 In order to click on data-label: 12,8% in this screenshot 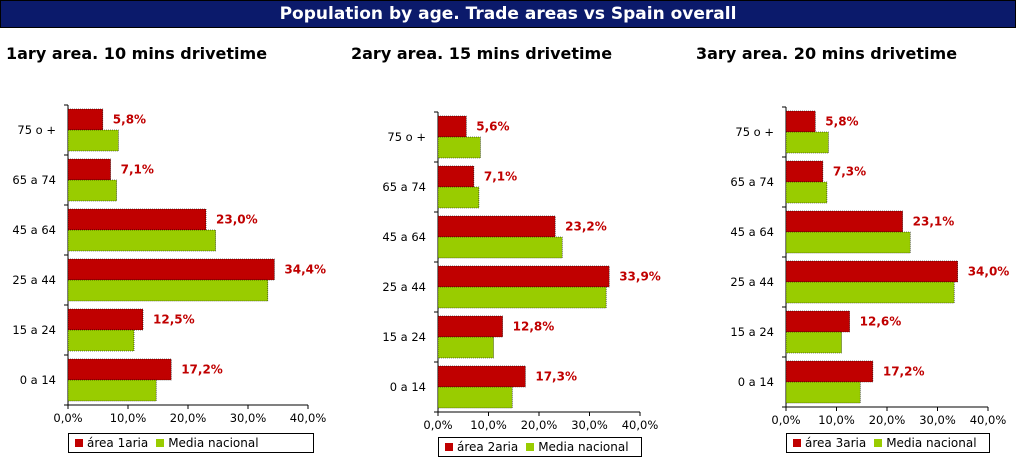, I will do `click(534, 327)`.